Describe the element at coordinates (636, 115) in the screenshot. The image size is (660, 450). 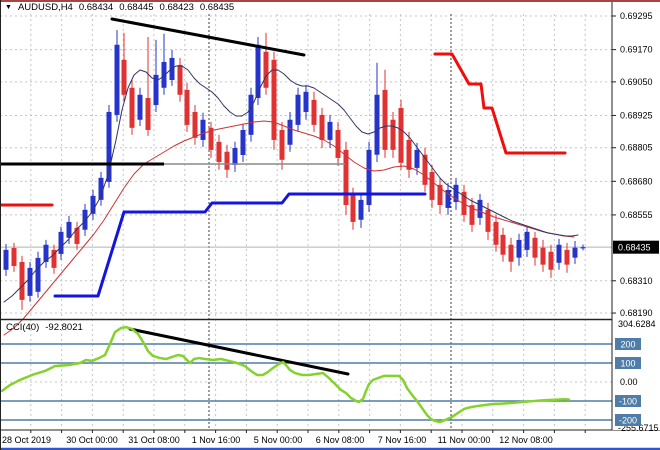
I see `price-axis-label: 0.68925` at that location.